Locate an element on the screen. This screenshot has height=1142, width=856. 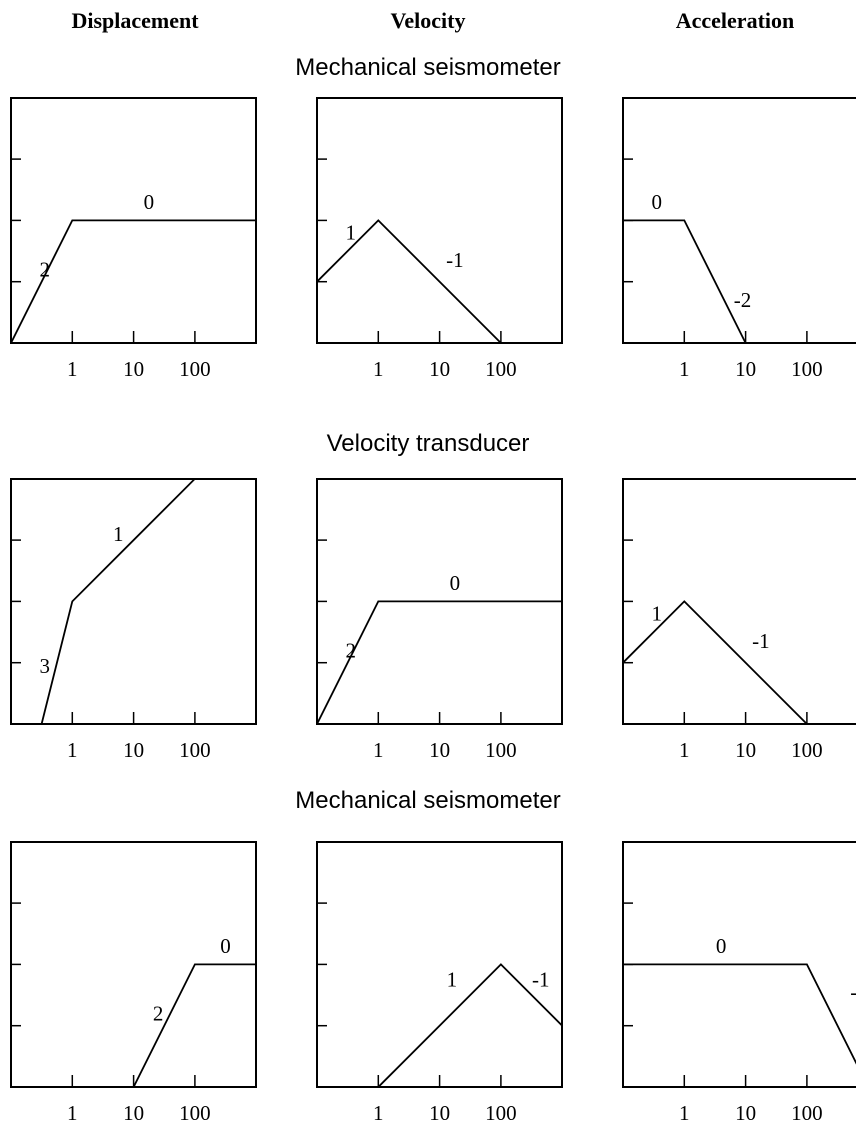
panel-r2-velocity: 1 10 100 2 0 is located at coordinates (439, 620).